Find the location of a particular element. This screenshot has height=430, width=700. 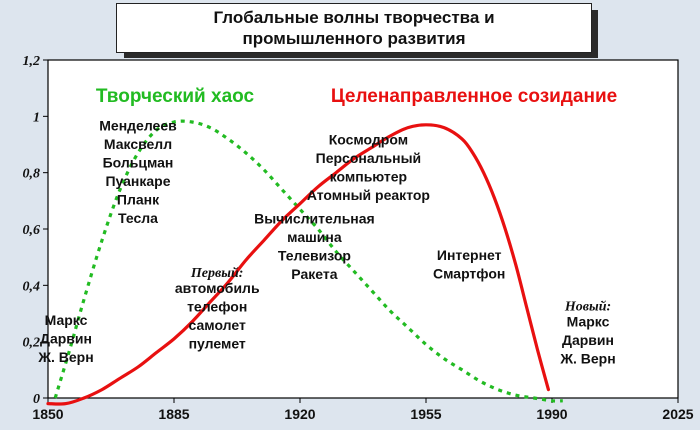

annotation-line: телефон is located at coordinates (217, 306).